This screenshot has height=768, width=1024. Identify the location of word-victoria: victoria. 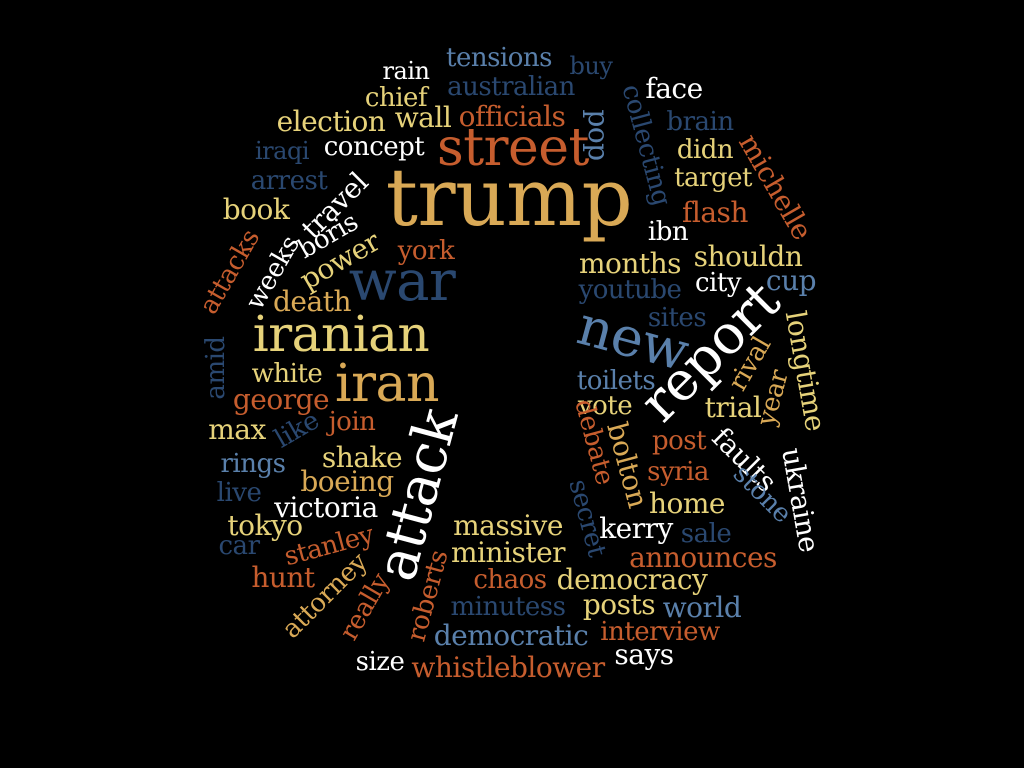
(326, 507).